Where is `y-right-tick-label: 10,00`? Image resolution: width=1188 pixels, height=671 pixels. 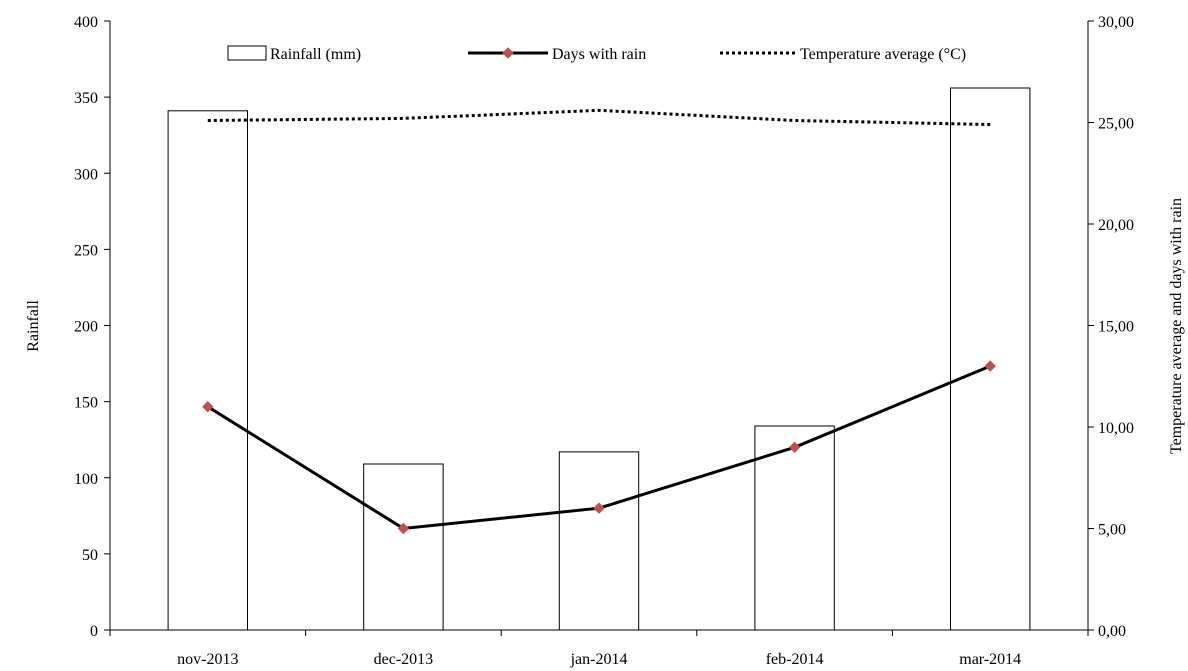 y-right-tick-label: 10,00 is located at coordinates (1116, 428).